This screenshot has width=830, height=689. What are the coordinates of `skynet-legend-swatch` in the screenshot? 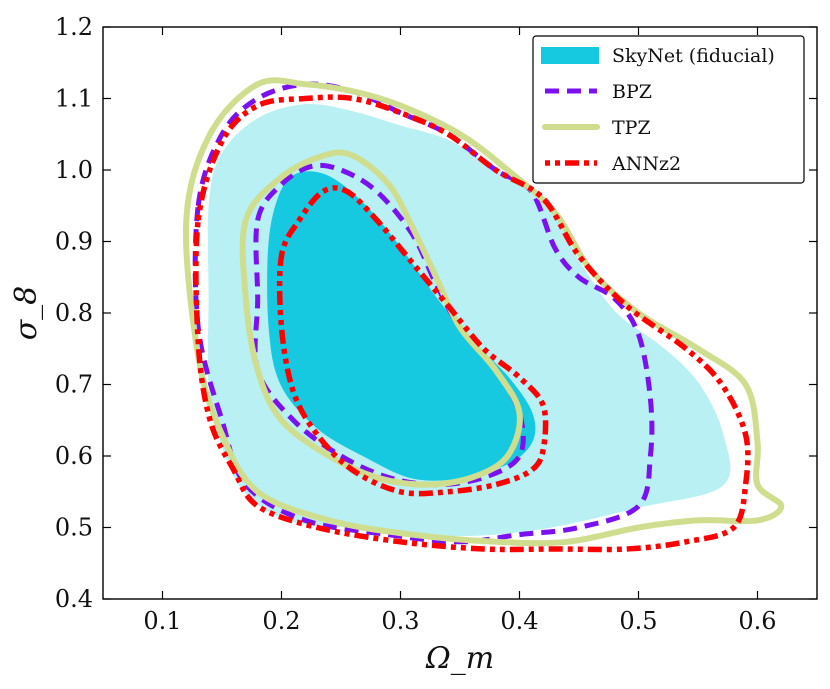 It's located at (570, 55).